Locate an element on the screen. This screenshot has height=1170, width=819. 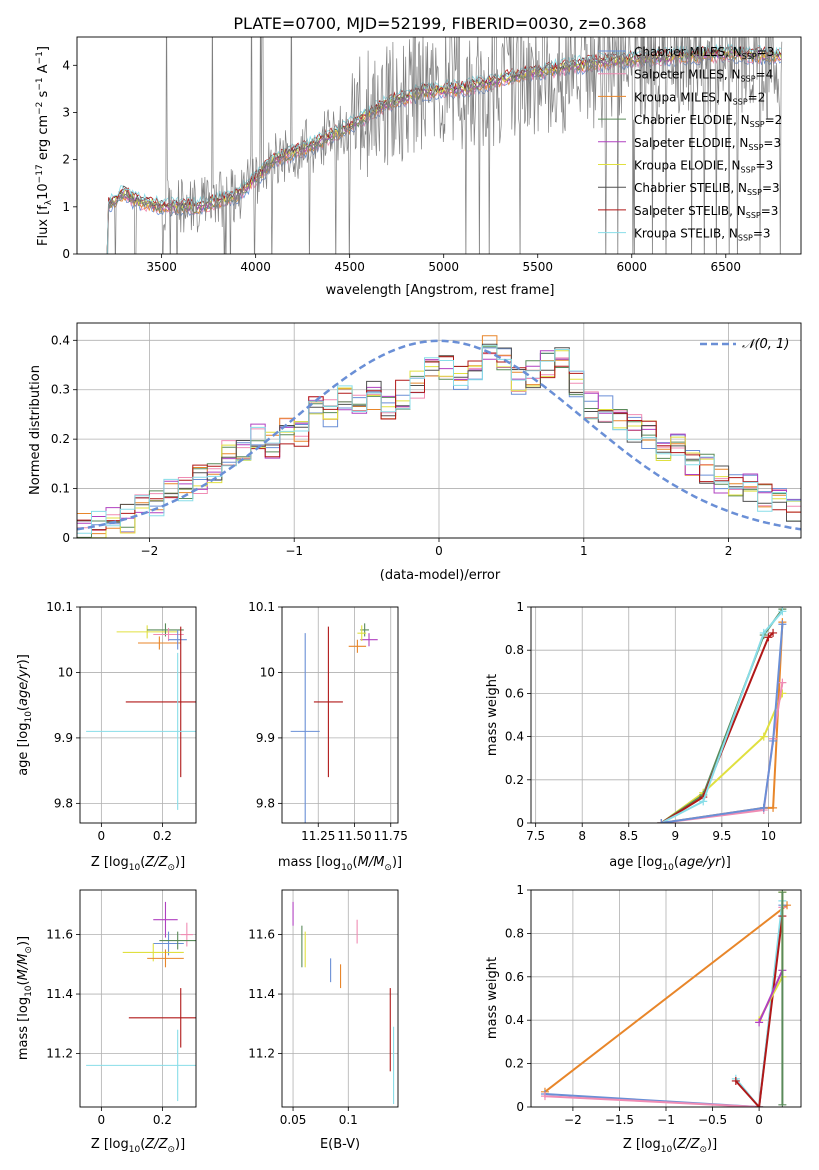
mass-weight-vs-age-panel: 7.5 8 8.5 9 9.5 10 0 0.2 0.4 0.6 0.8 1 is located at coordinates (653, 721).